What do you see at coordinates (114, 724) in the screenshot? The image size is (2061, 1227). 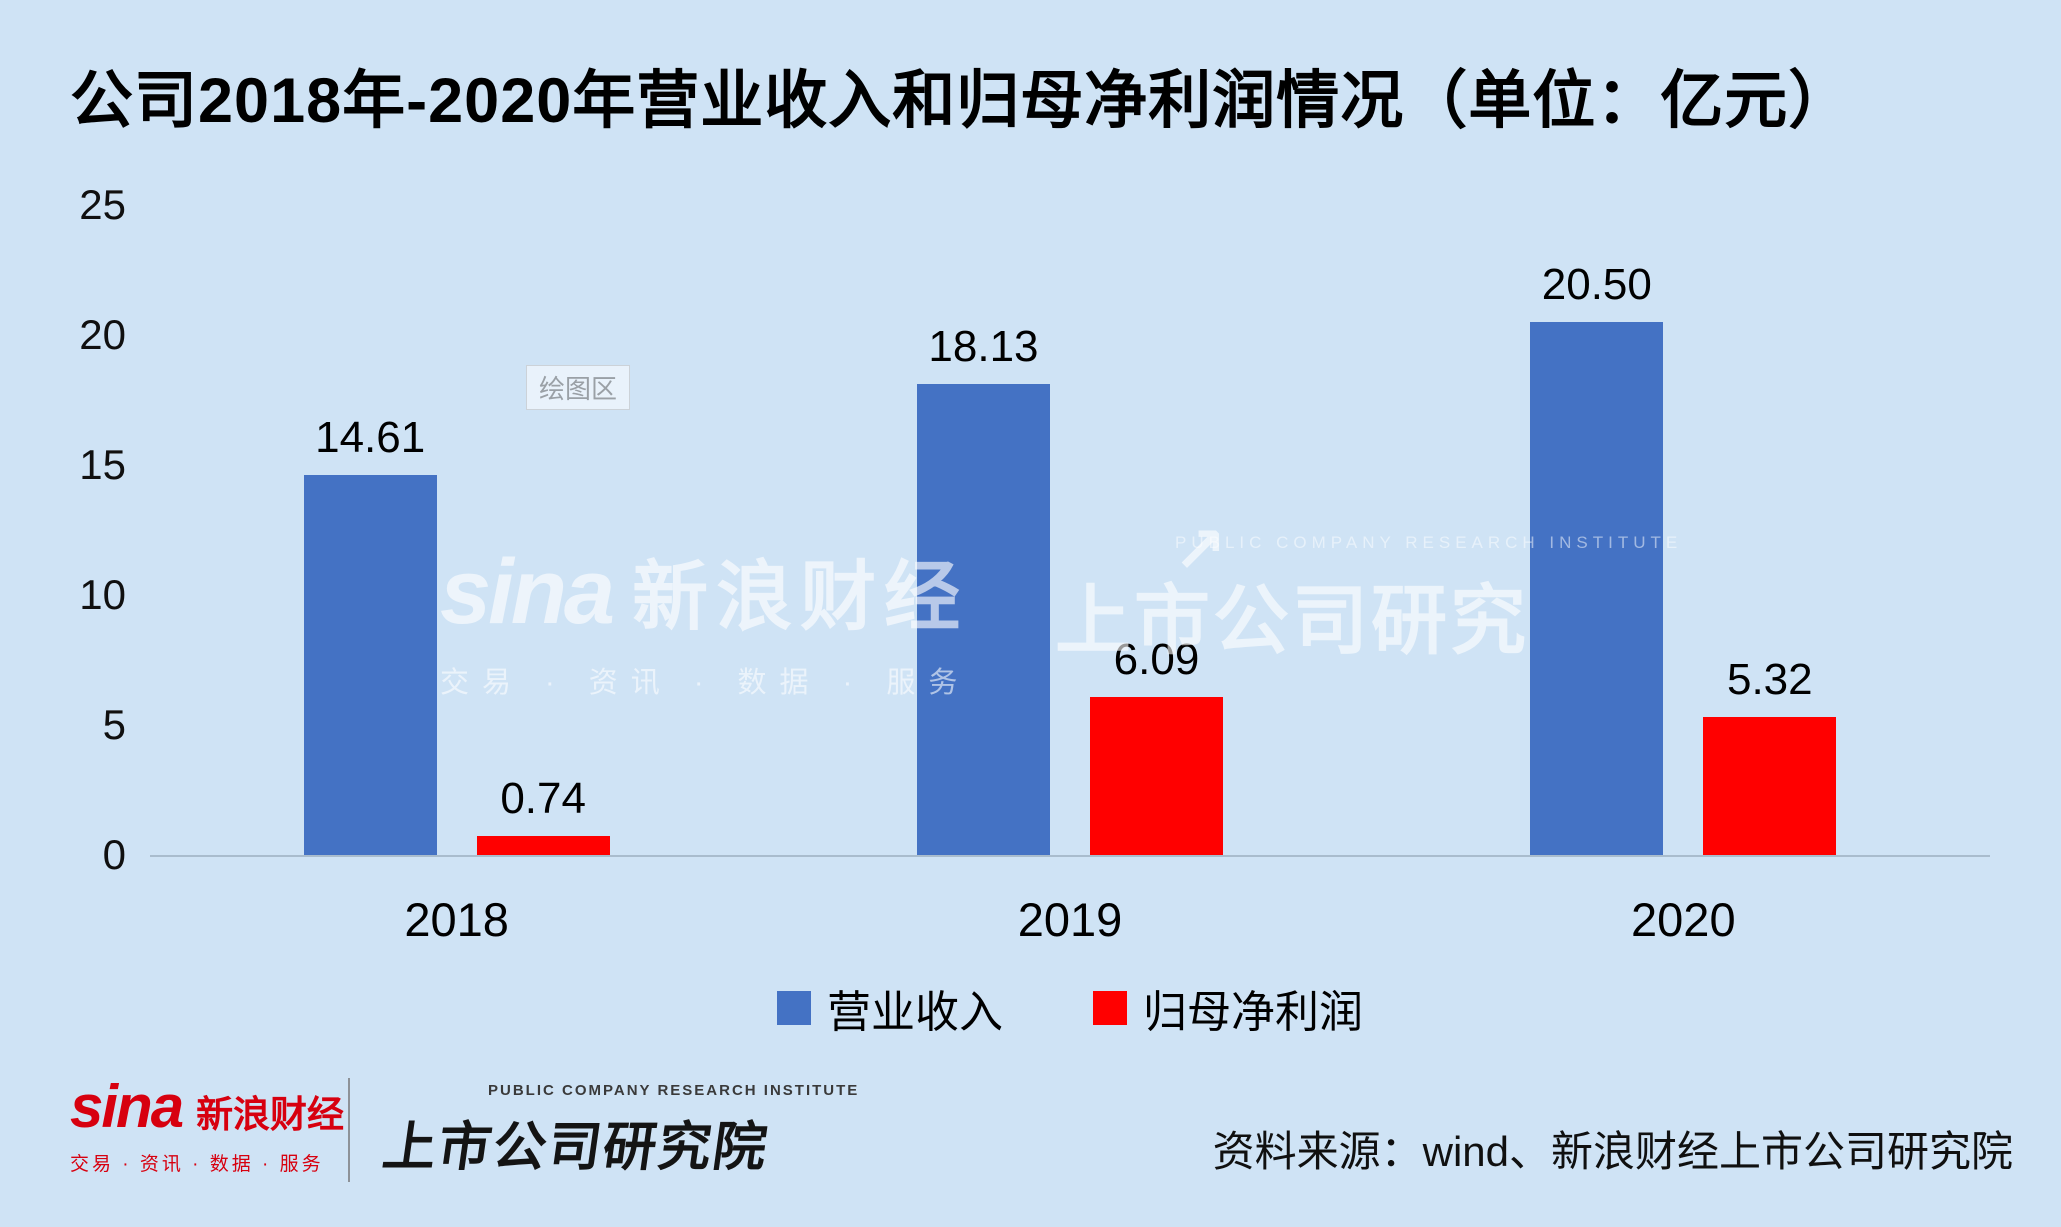 I see `y-tick-label-5: 5` at bounding box center [114, 724].